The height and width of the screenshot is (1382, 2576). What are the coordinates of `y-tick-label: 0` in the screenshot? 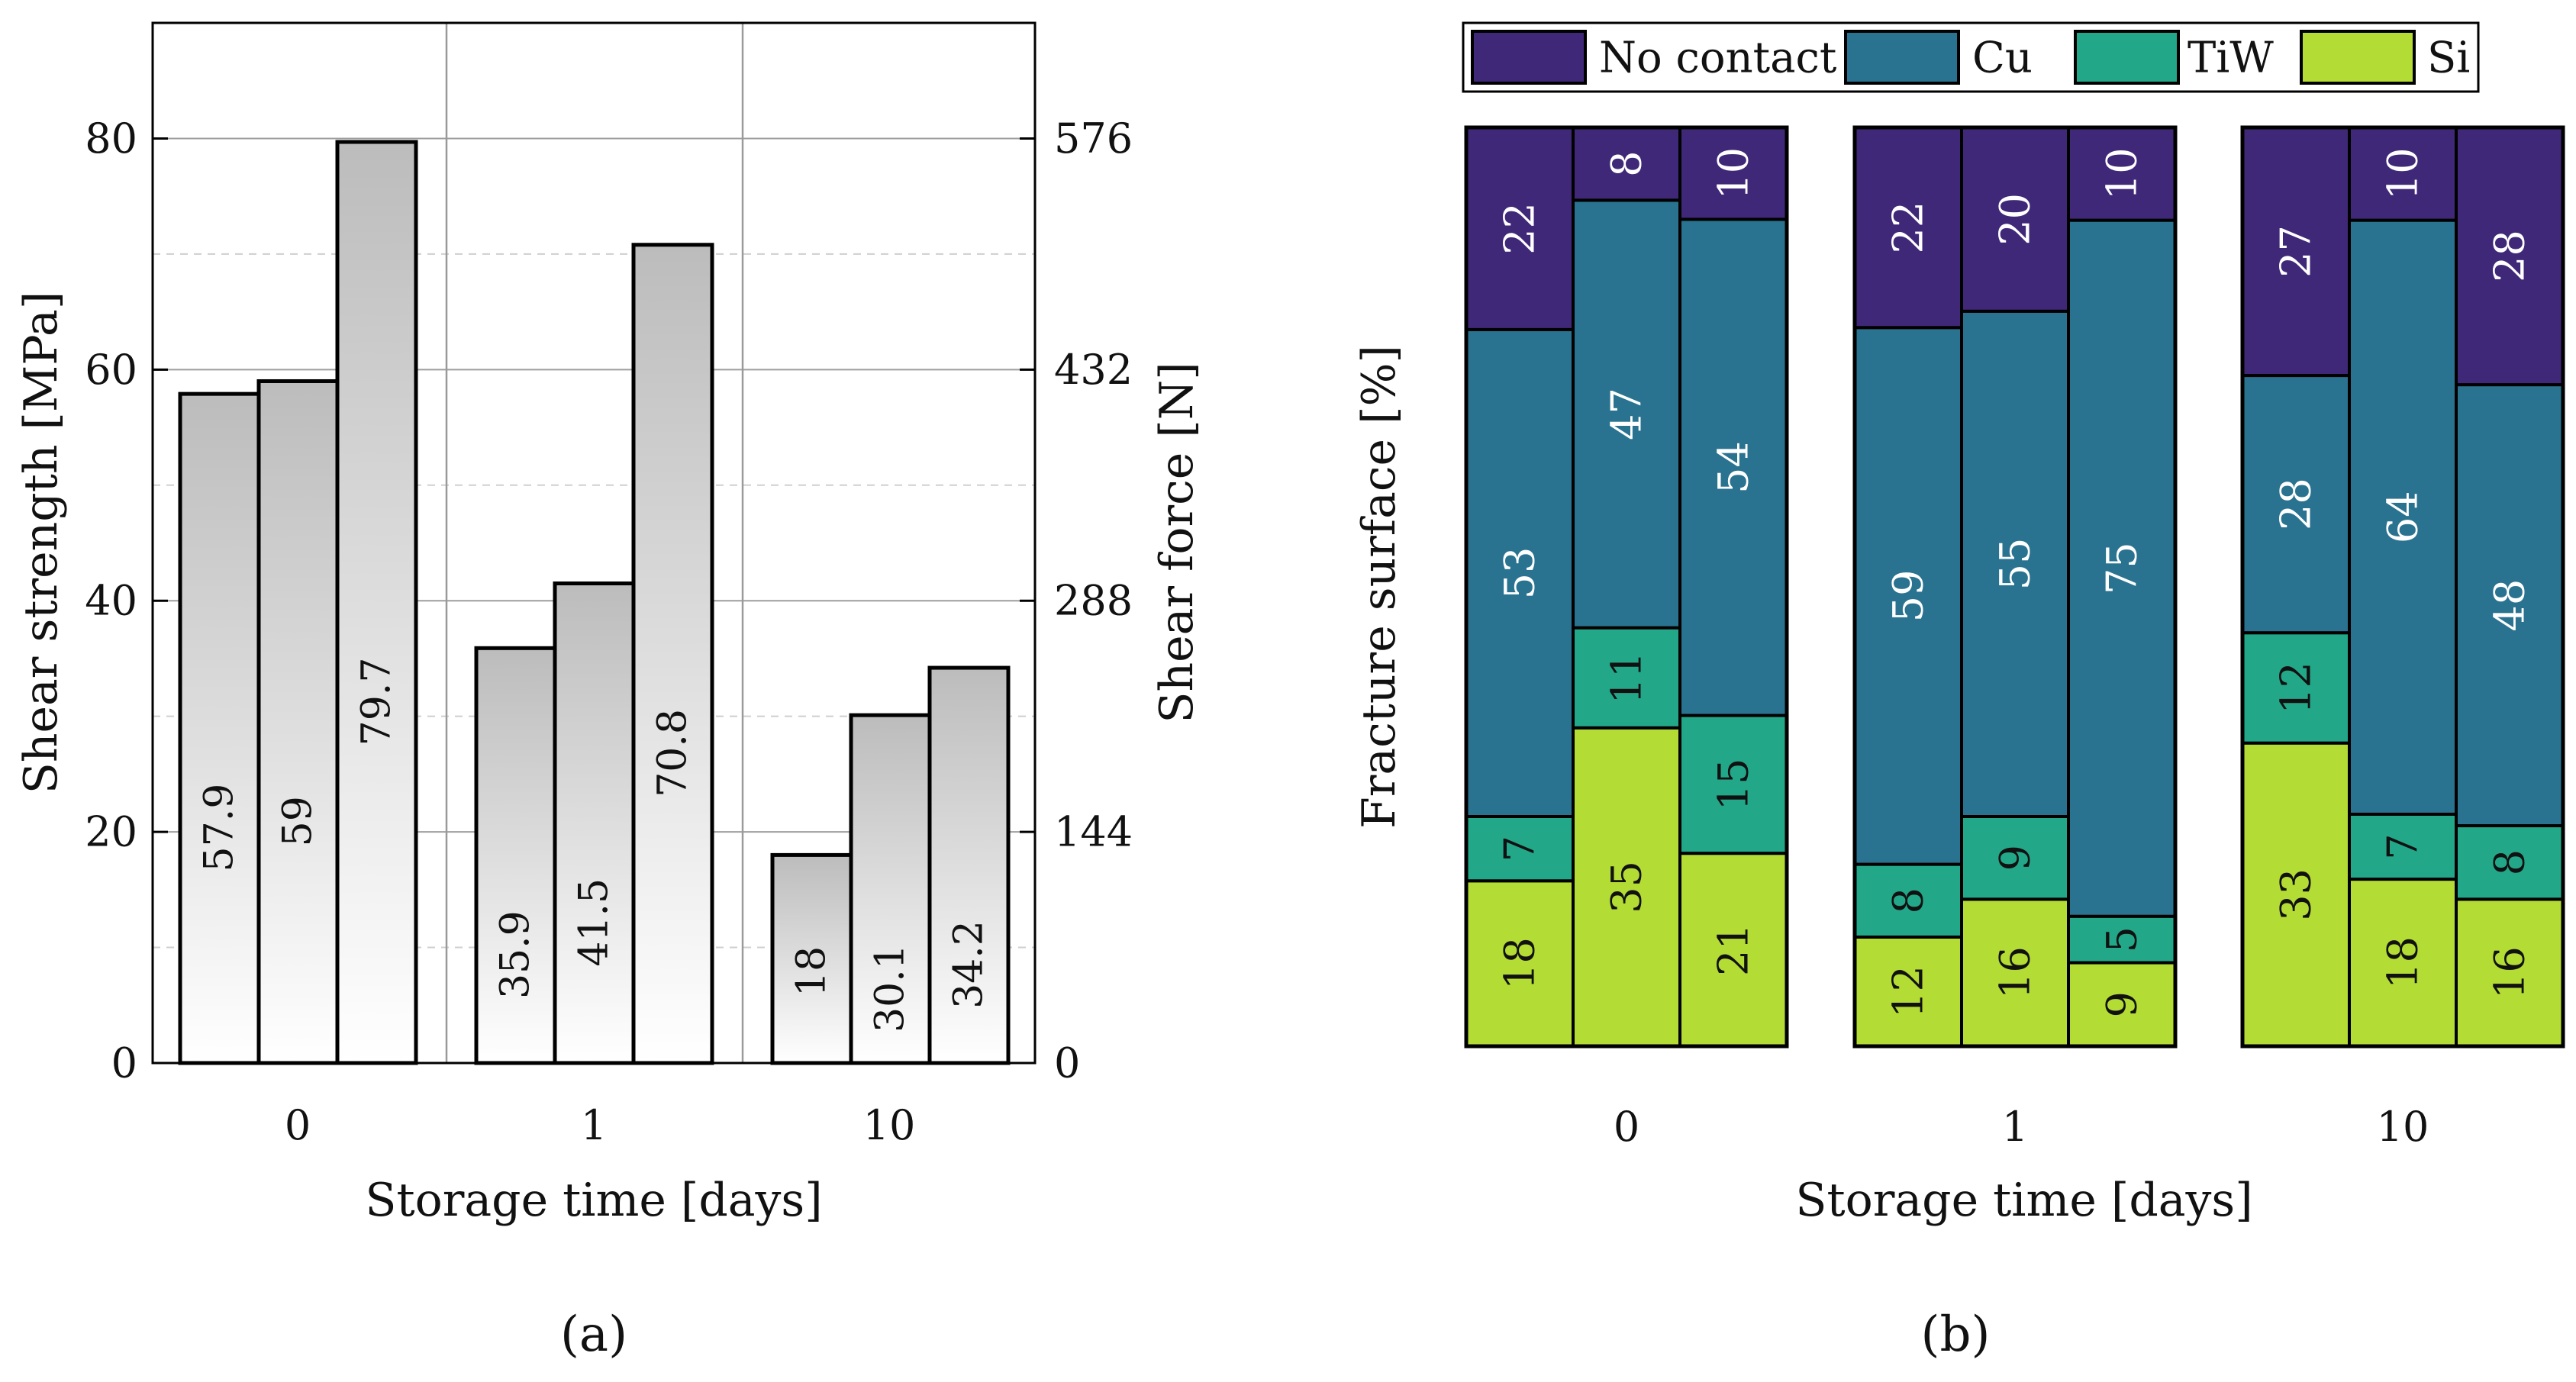 It's located at (124, 1063).